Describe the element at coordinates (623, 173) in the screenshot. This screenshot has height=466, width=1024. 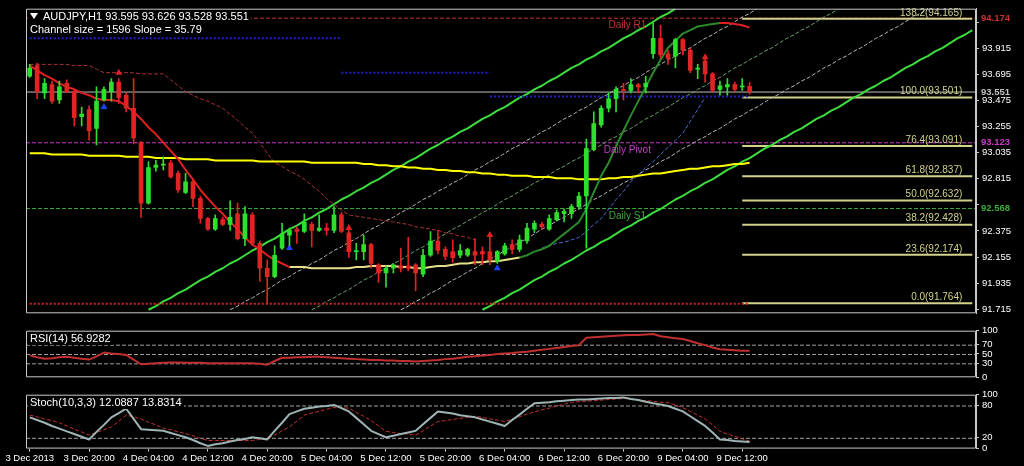
I see `line-series` at that location.